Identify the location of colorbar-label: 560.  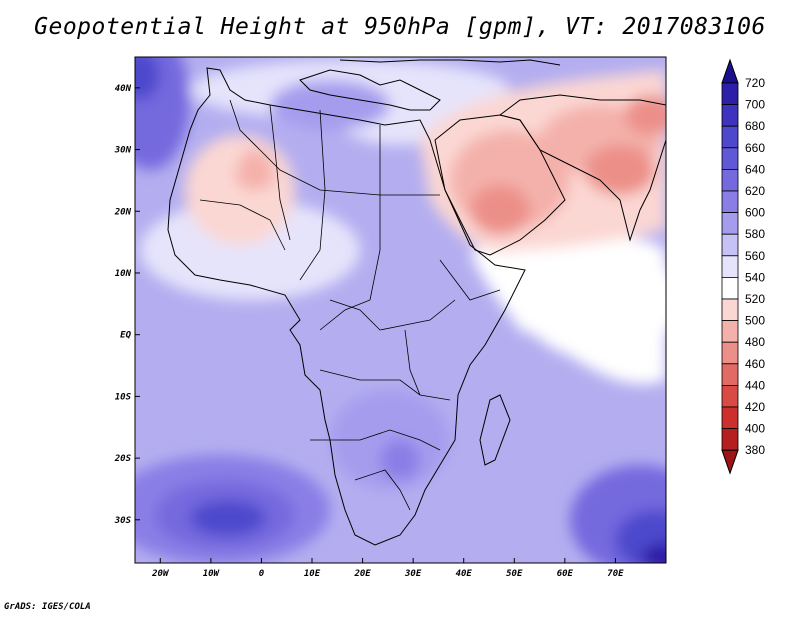
(755, 256).